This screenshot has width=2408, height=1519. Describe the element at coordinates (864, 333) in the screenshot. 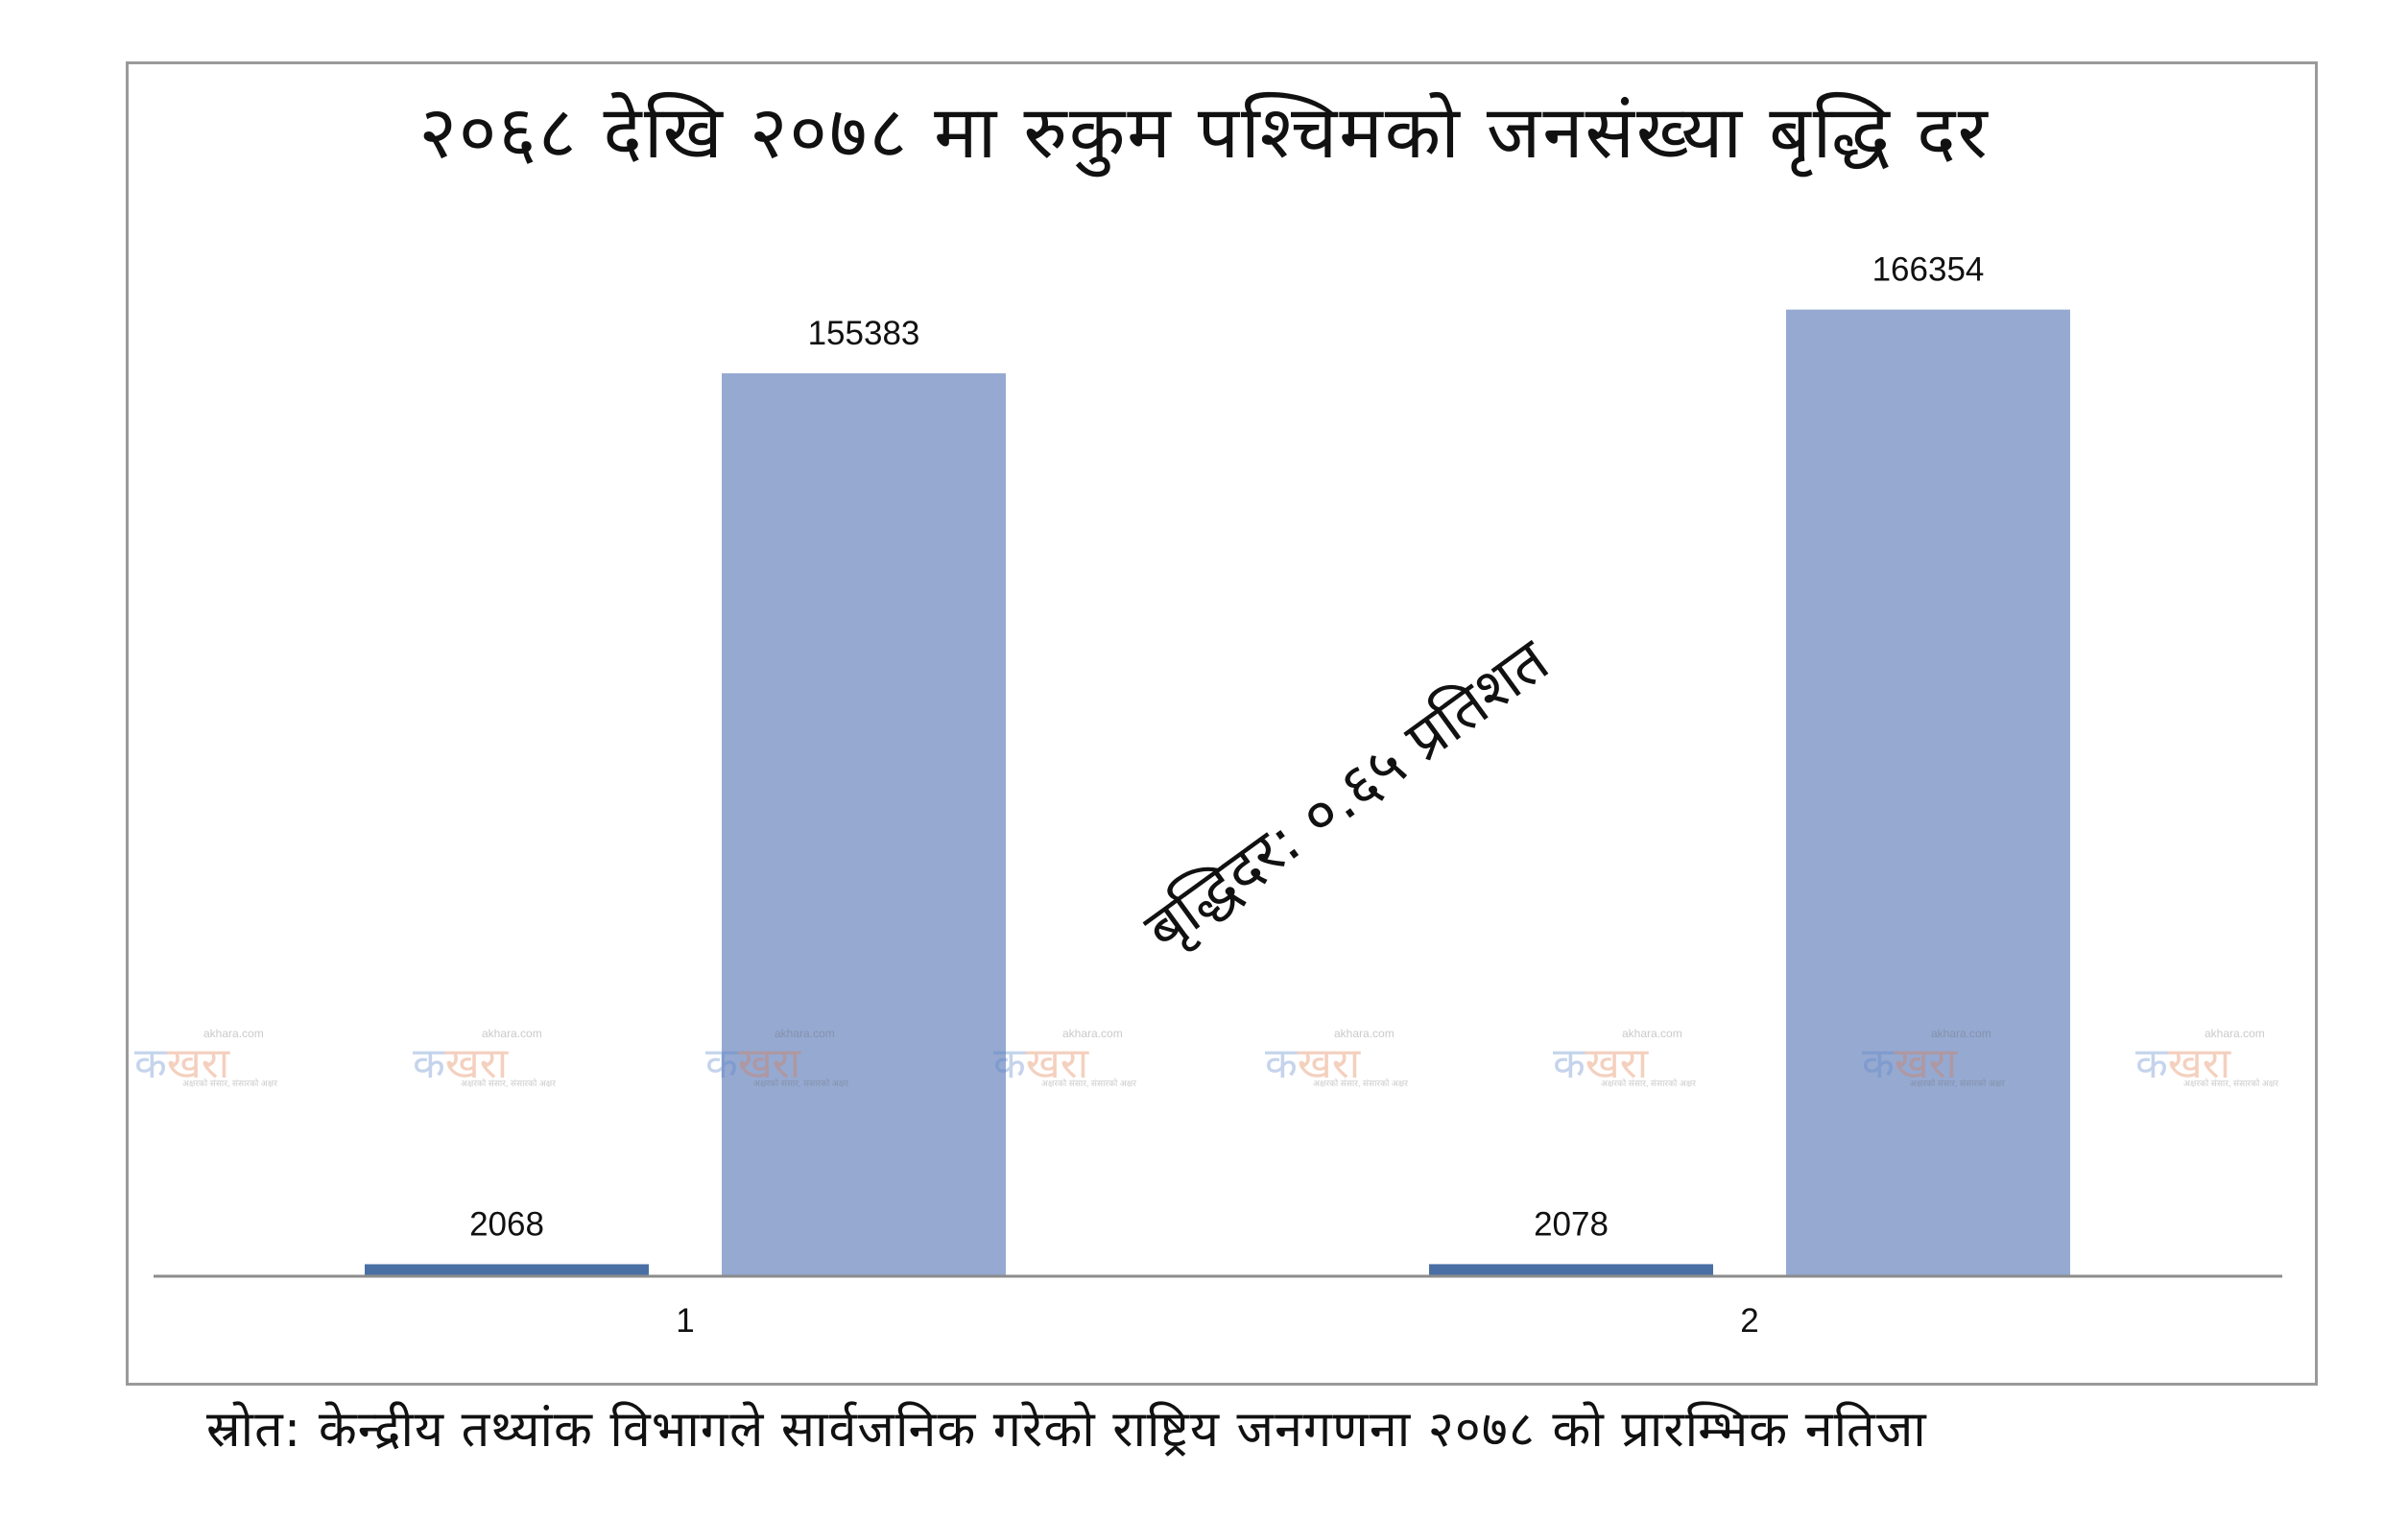

I see `data-label-series-2-category-1: 155383` at that location.